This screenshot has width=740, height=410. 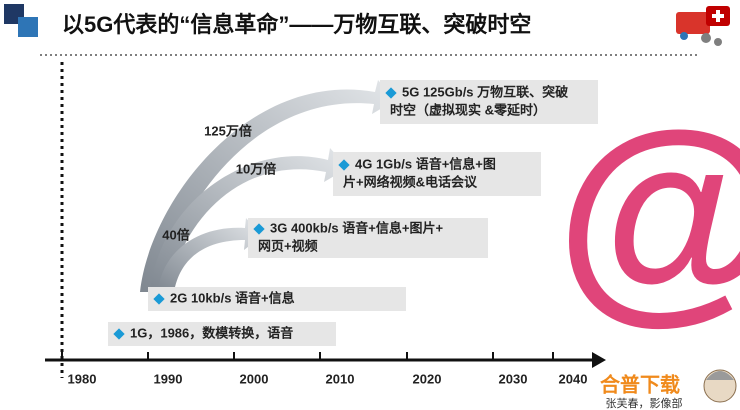 I want to click on item-text: 5G 125Gb/s 万物互联、突破, so click(x=485, y=91).